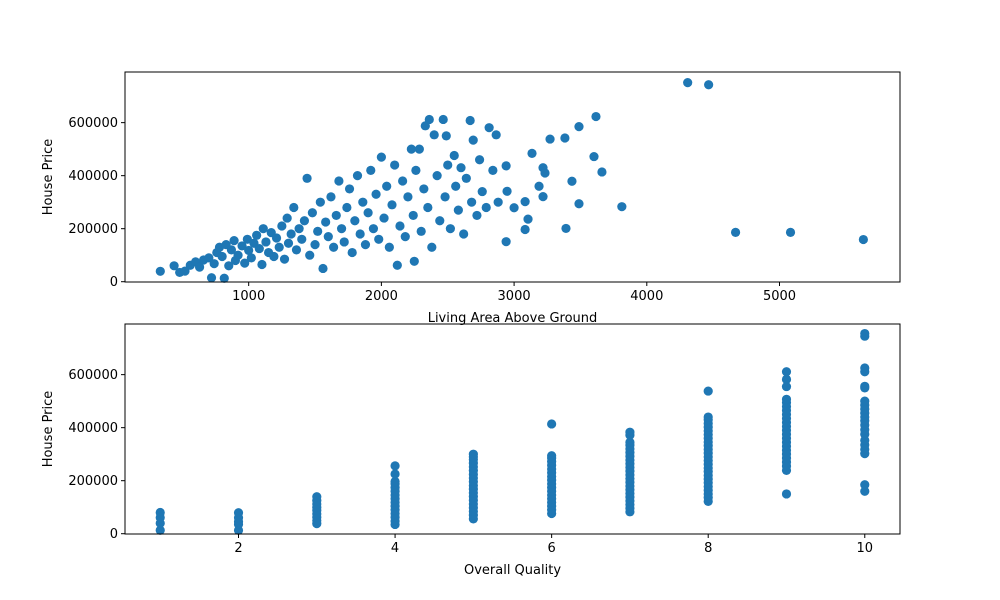  What do you see at coordinates (779, 296) in the screenshot?
I see `top-x-tick-label: 5000` at bounding box center [779, 296].